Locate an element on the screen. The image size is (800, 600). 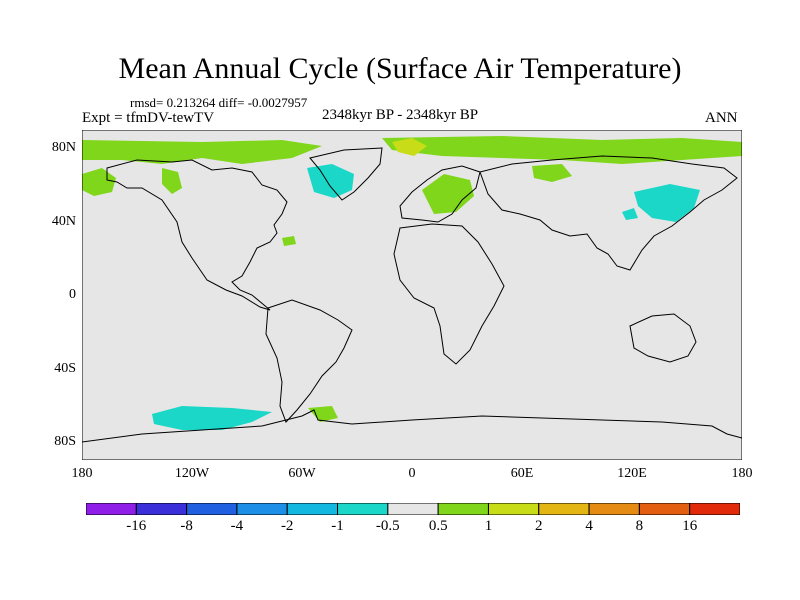
west-pacific-cool is located at coordinates (667, 203).